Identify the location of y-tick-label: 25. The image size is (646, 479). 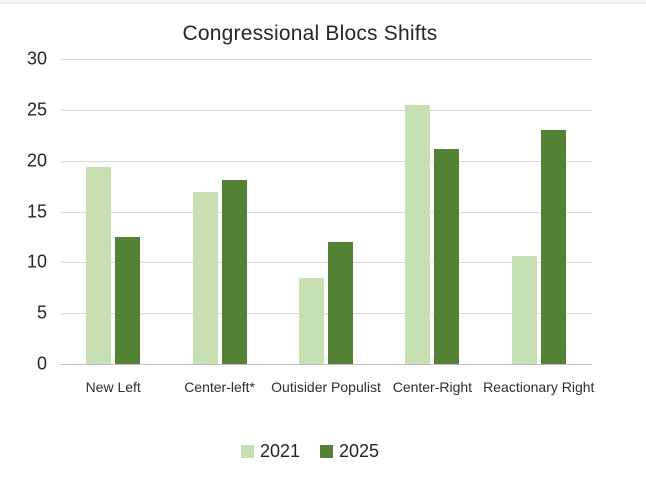
(36, 109).